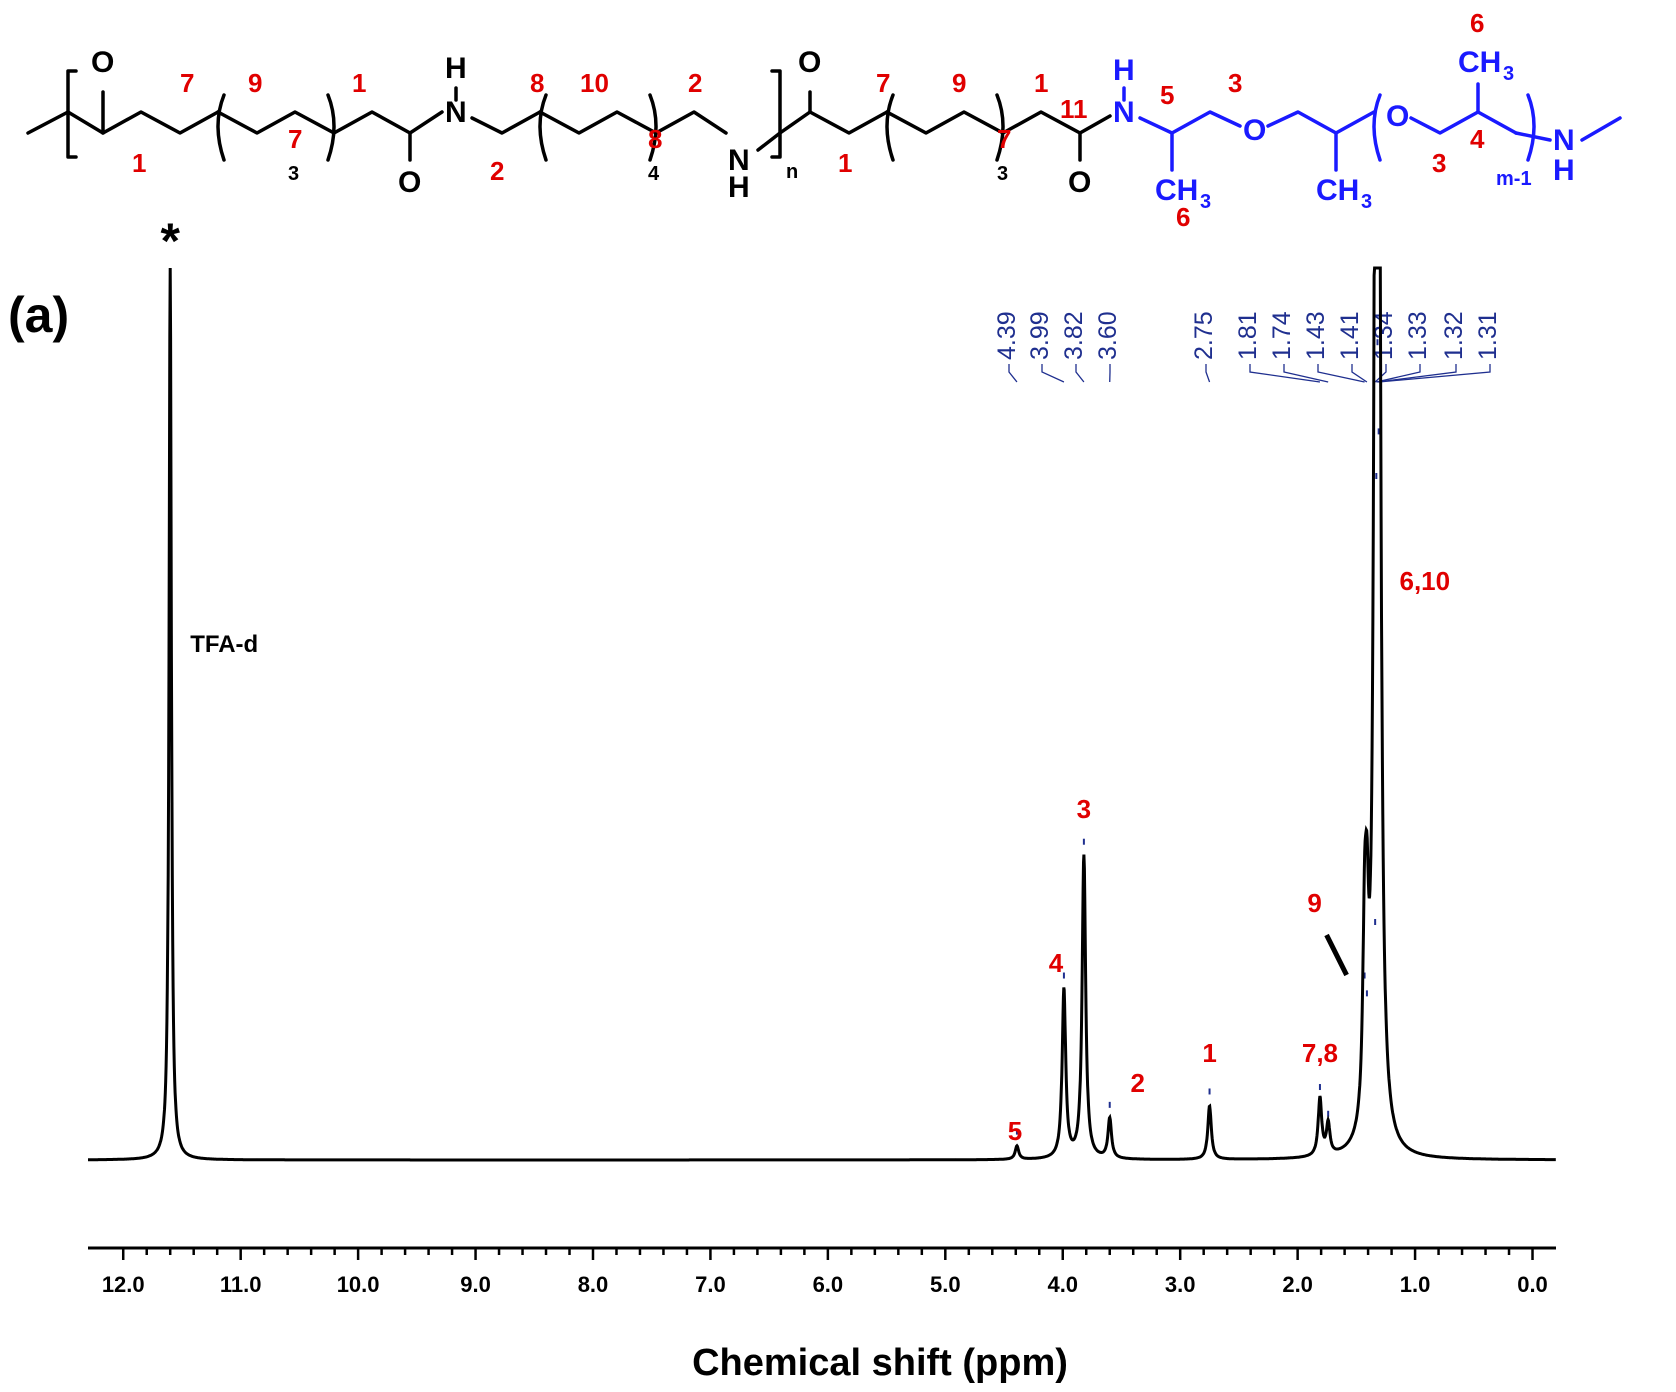 Image resolution: width=1676 pixels, height=1392 pixels. I want to click on peak-label: 7,8, so click(1320, 1053).